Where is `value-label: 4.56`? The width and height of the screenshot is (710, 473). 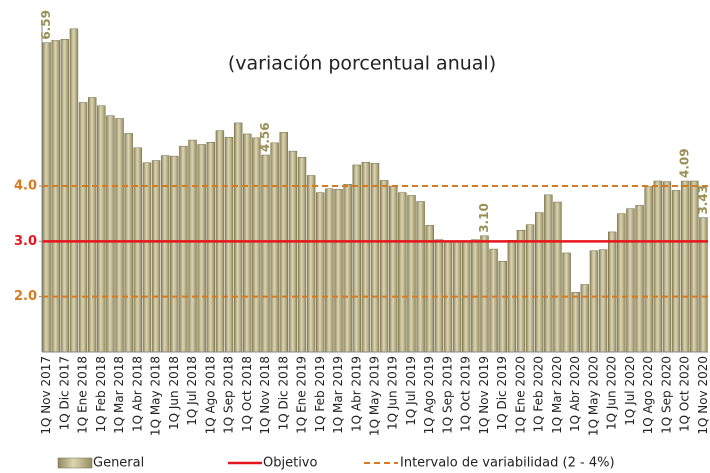
value-label: 4.56 is located at coordinates (265, 137).